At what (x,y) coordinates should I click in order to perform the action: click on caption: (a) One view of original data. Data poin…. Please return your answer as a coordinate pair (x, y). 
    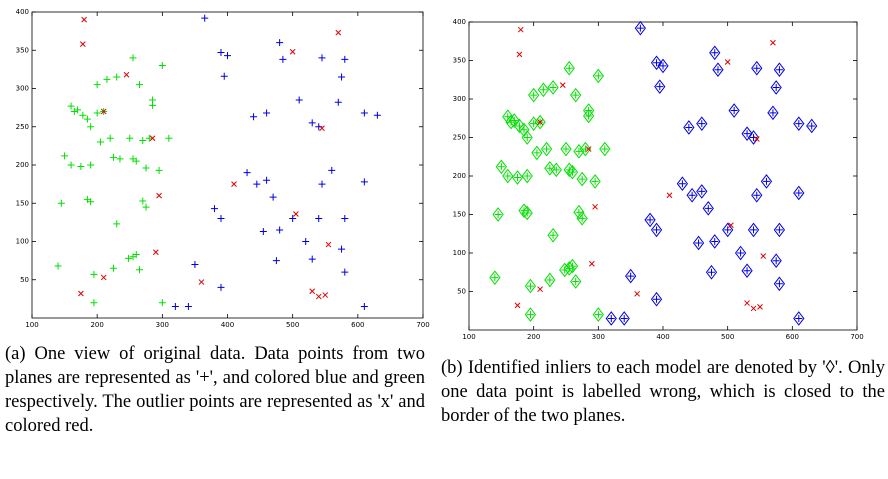
    Looking at the image, I should click on (215, 390).